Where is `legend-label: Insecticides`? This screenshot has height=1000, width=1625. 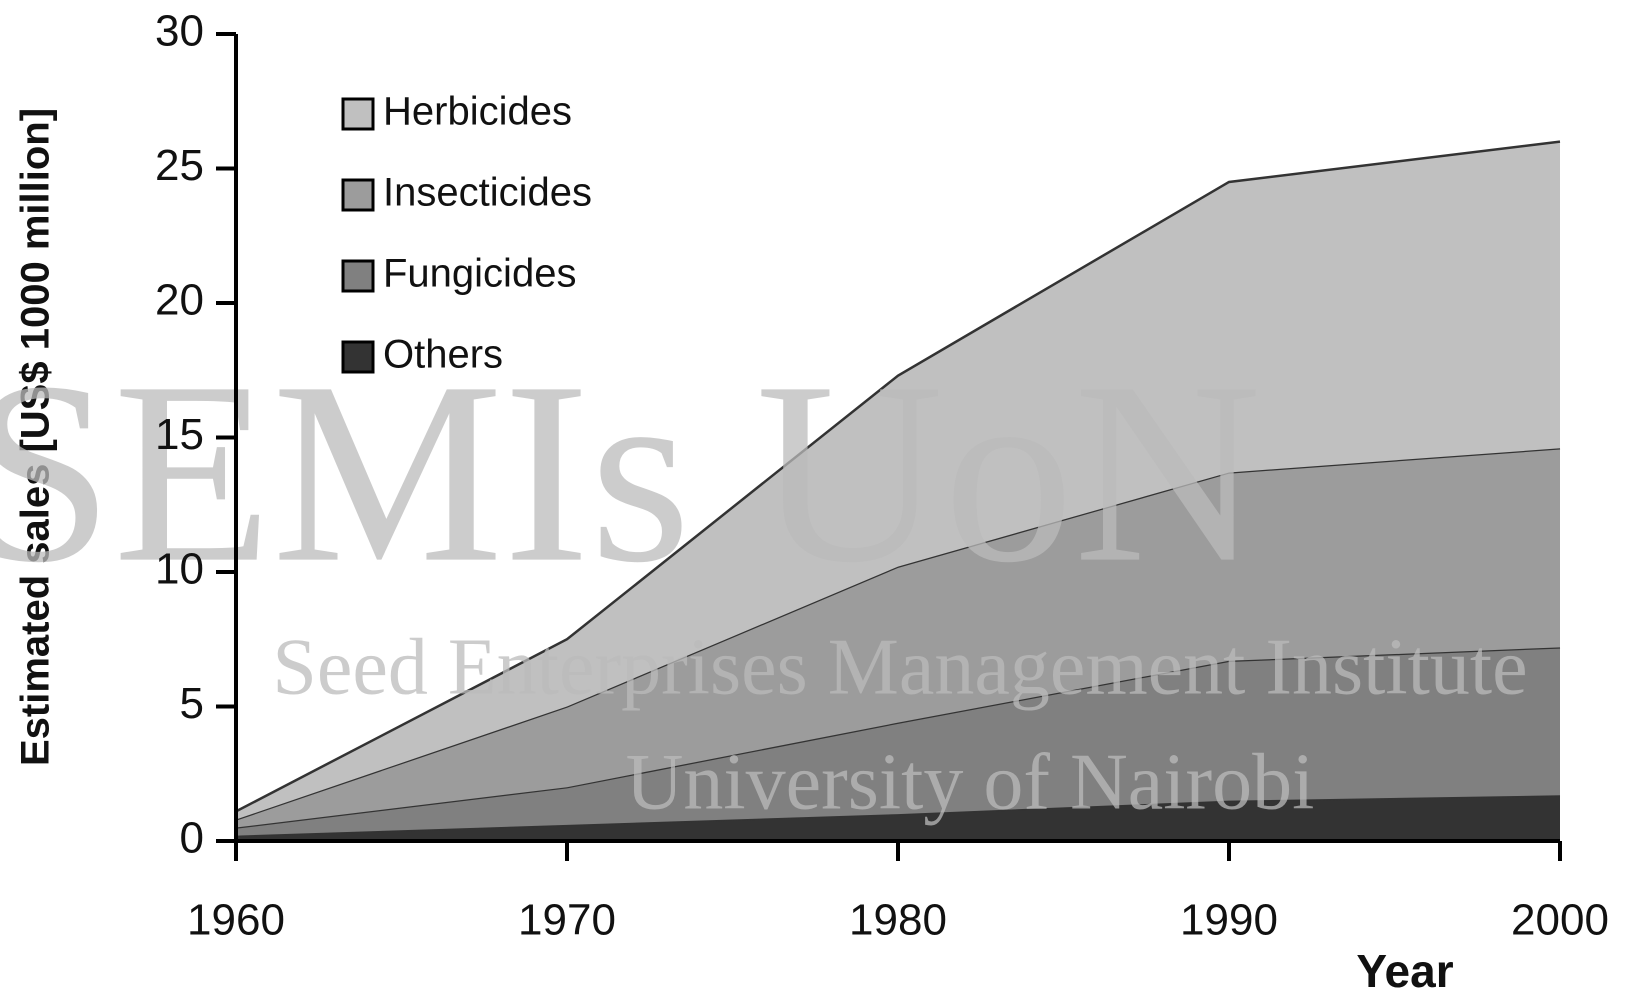
legend-label: Insecticides is located at coordinates (487, 193).